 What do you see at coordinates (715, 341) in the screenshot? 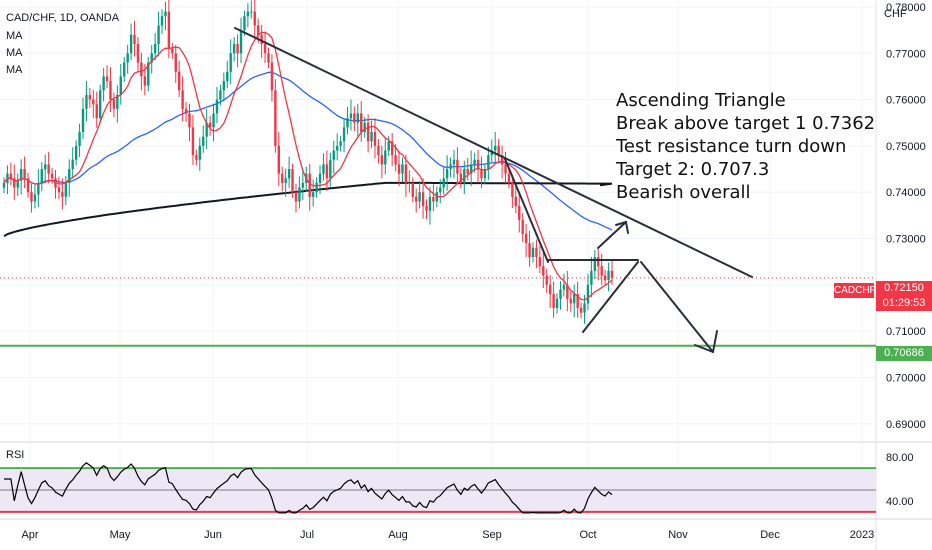
I see `arrow-down-head-a` at bounding box center [715, 341].